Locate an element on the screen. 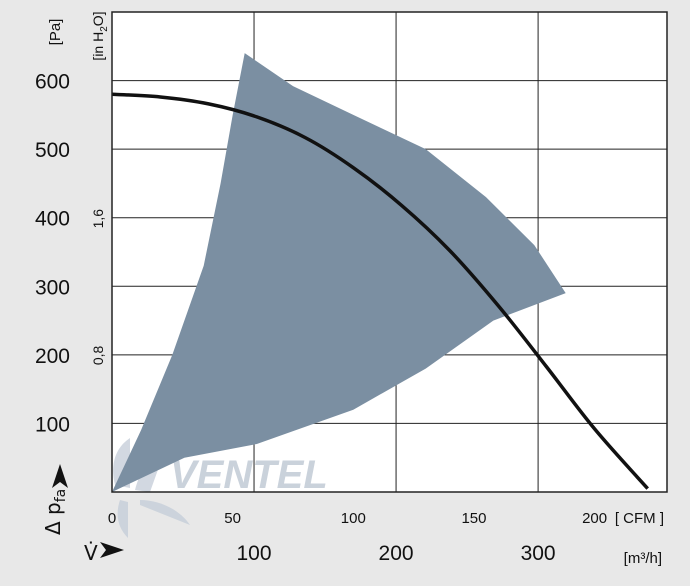 The image size is (690, 586). svg-text: V̇ is located at coordinates (91, 553).